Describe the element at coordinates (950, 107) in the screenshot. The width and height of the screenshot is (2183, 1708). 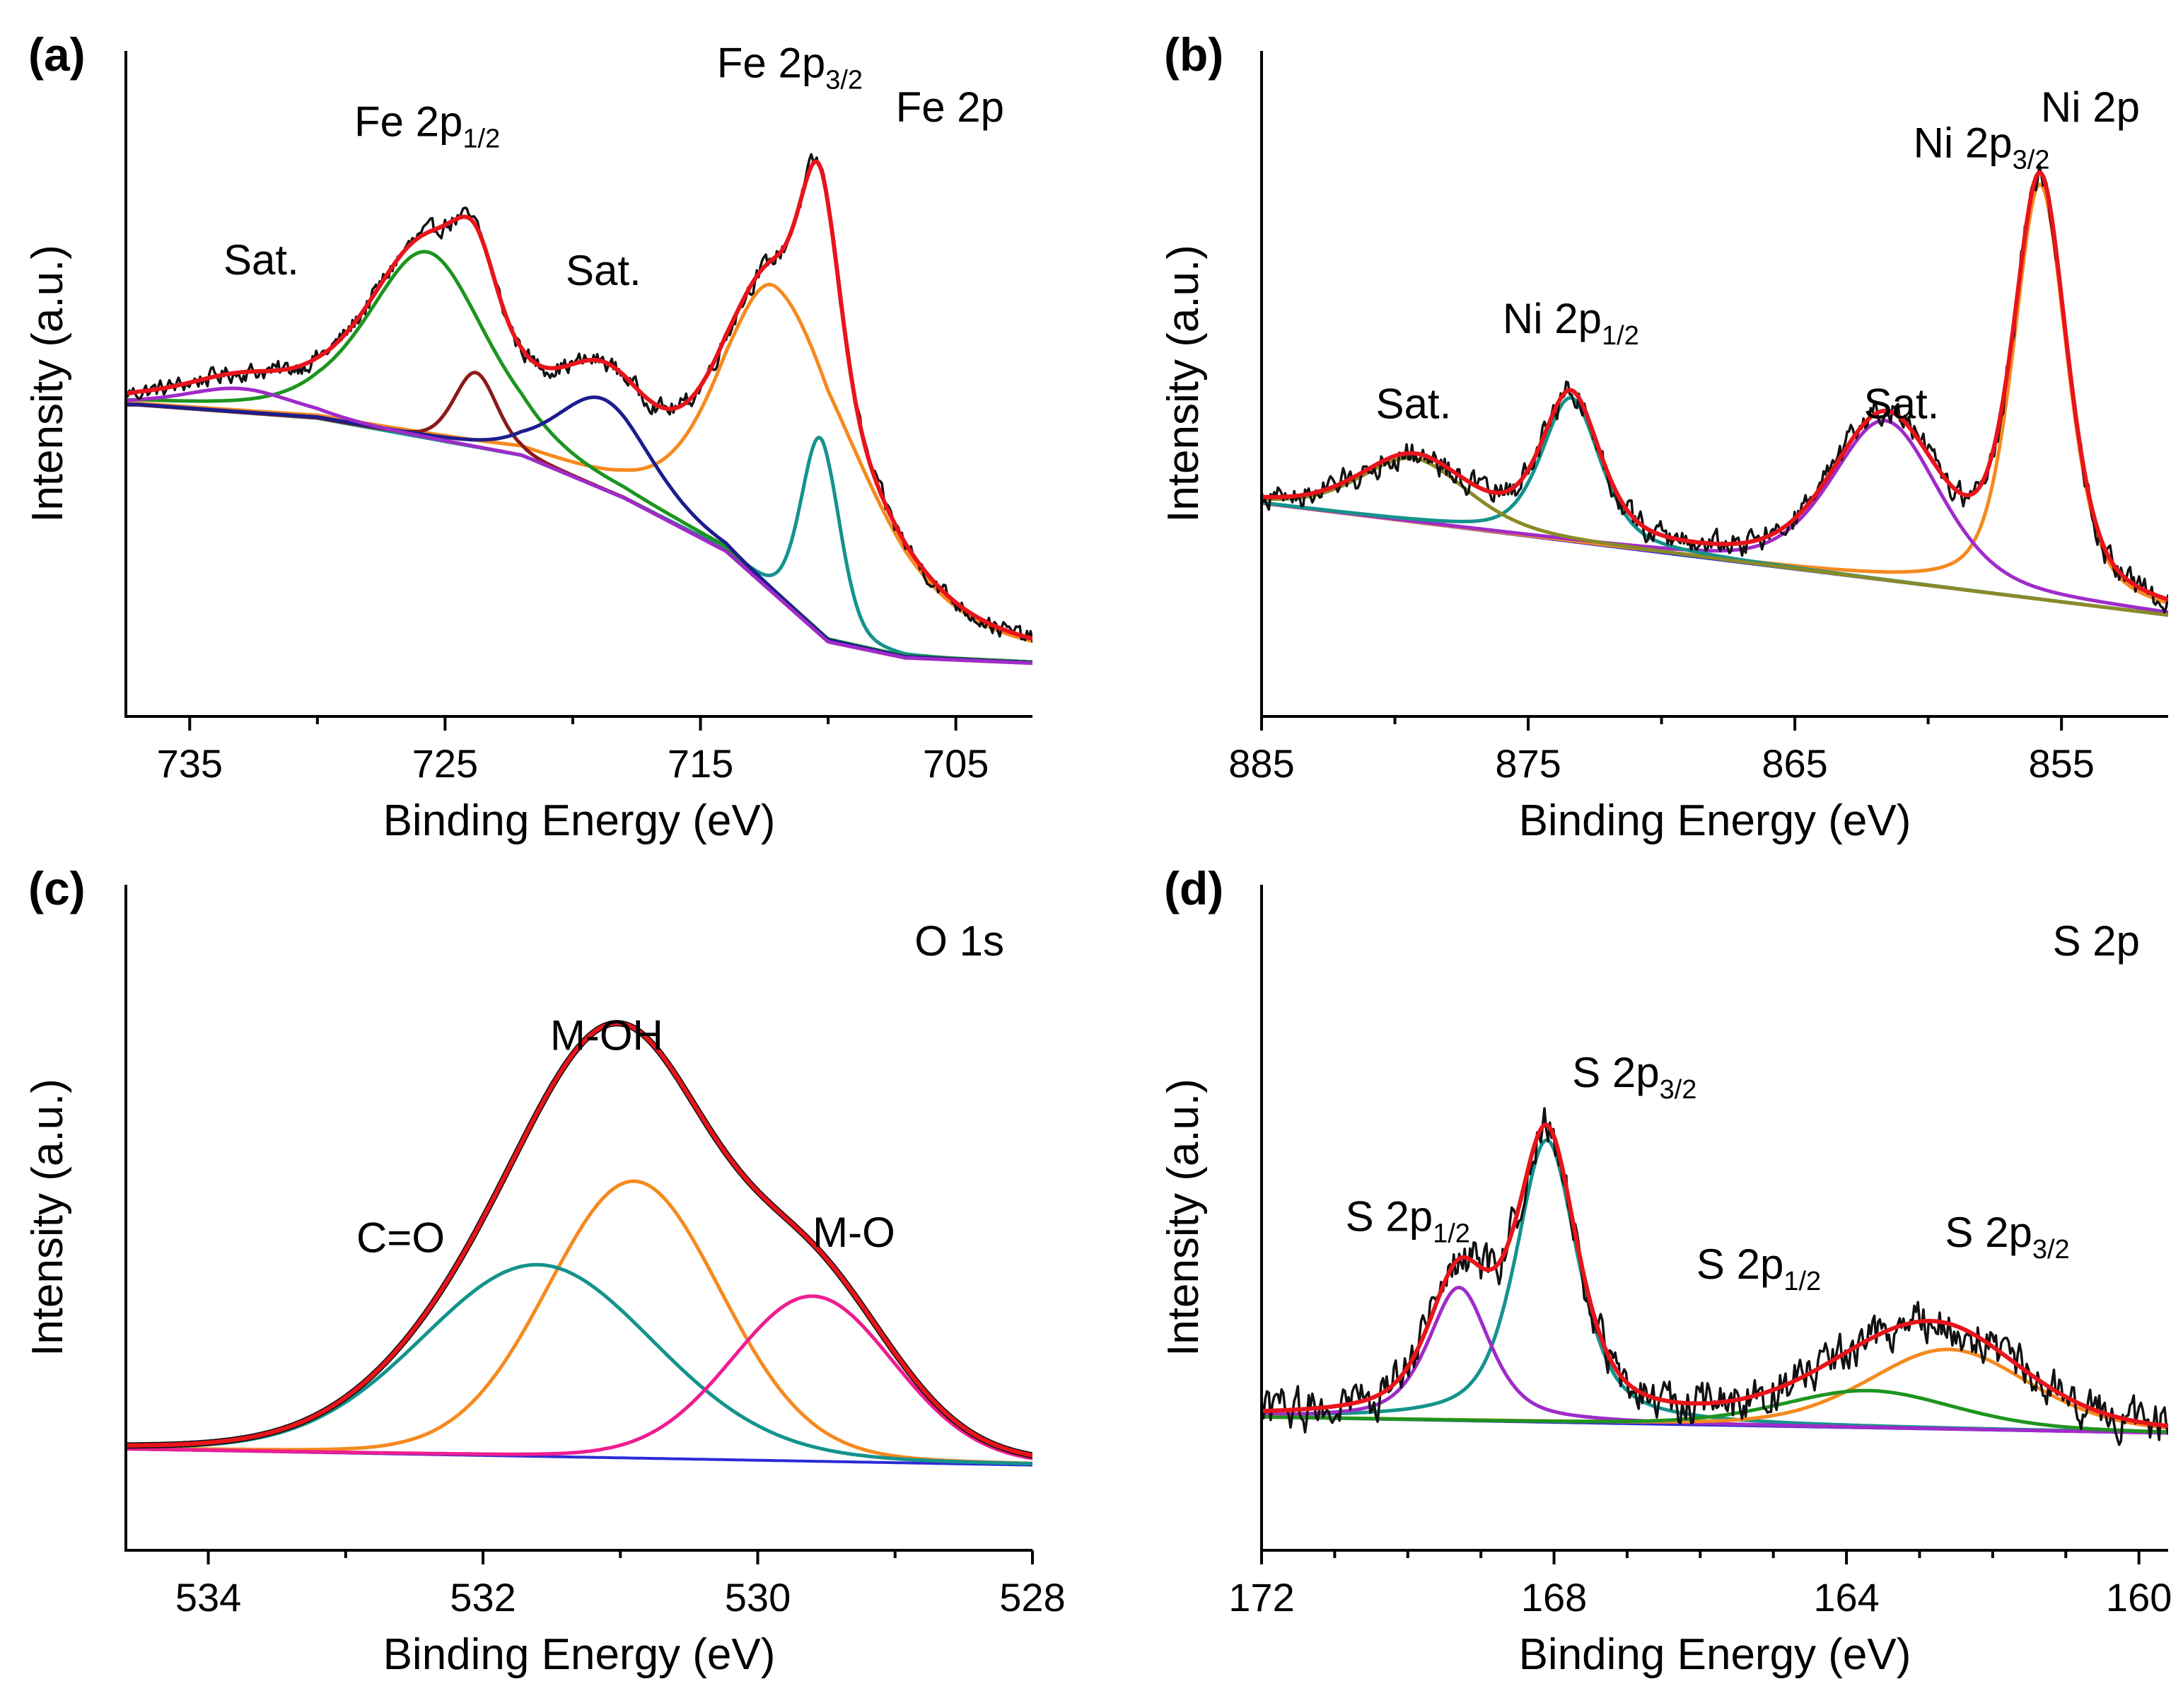
I see `panel-title: Fe 2p` at that location.